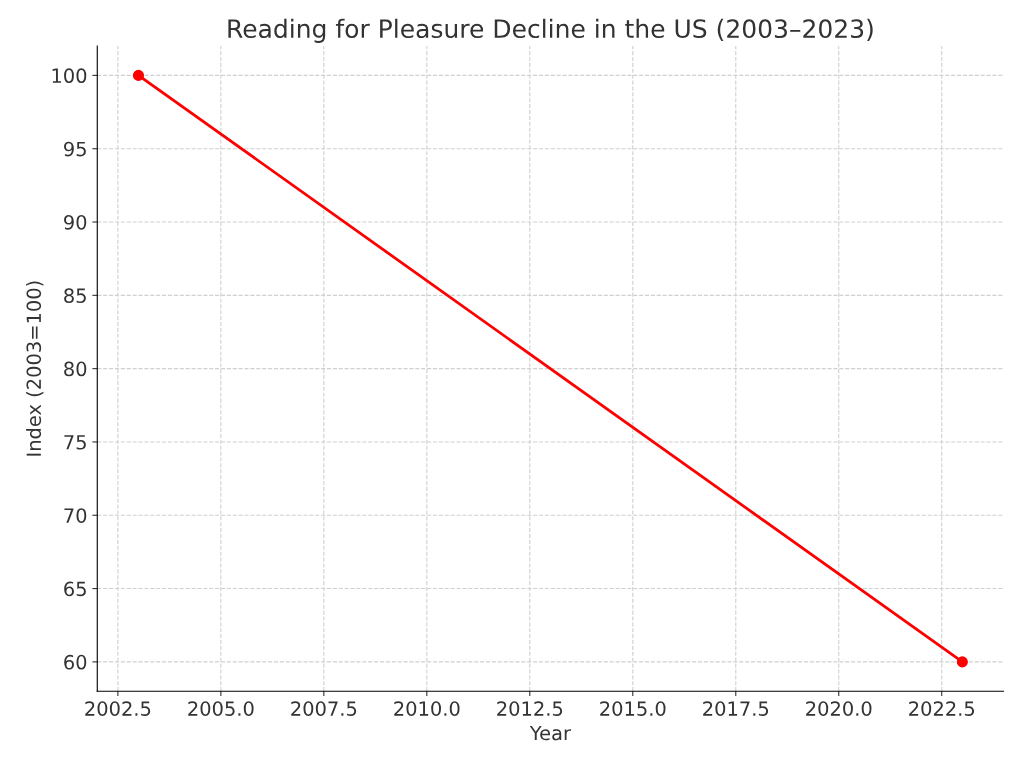 The width and height of the screenshot is (1024, 768). What do you see at coordinates (75, 515) in the screenshot?
I see `y-tick-label: 70` at bounding box center [75, 515].